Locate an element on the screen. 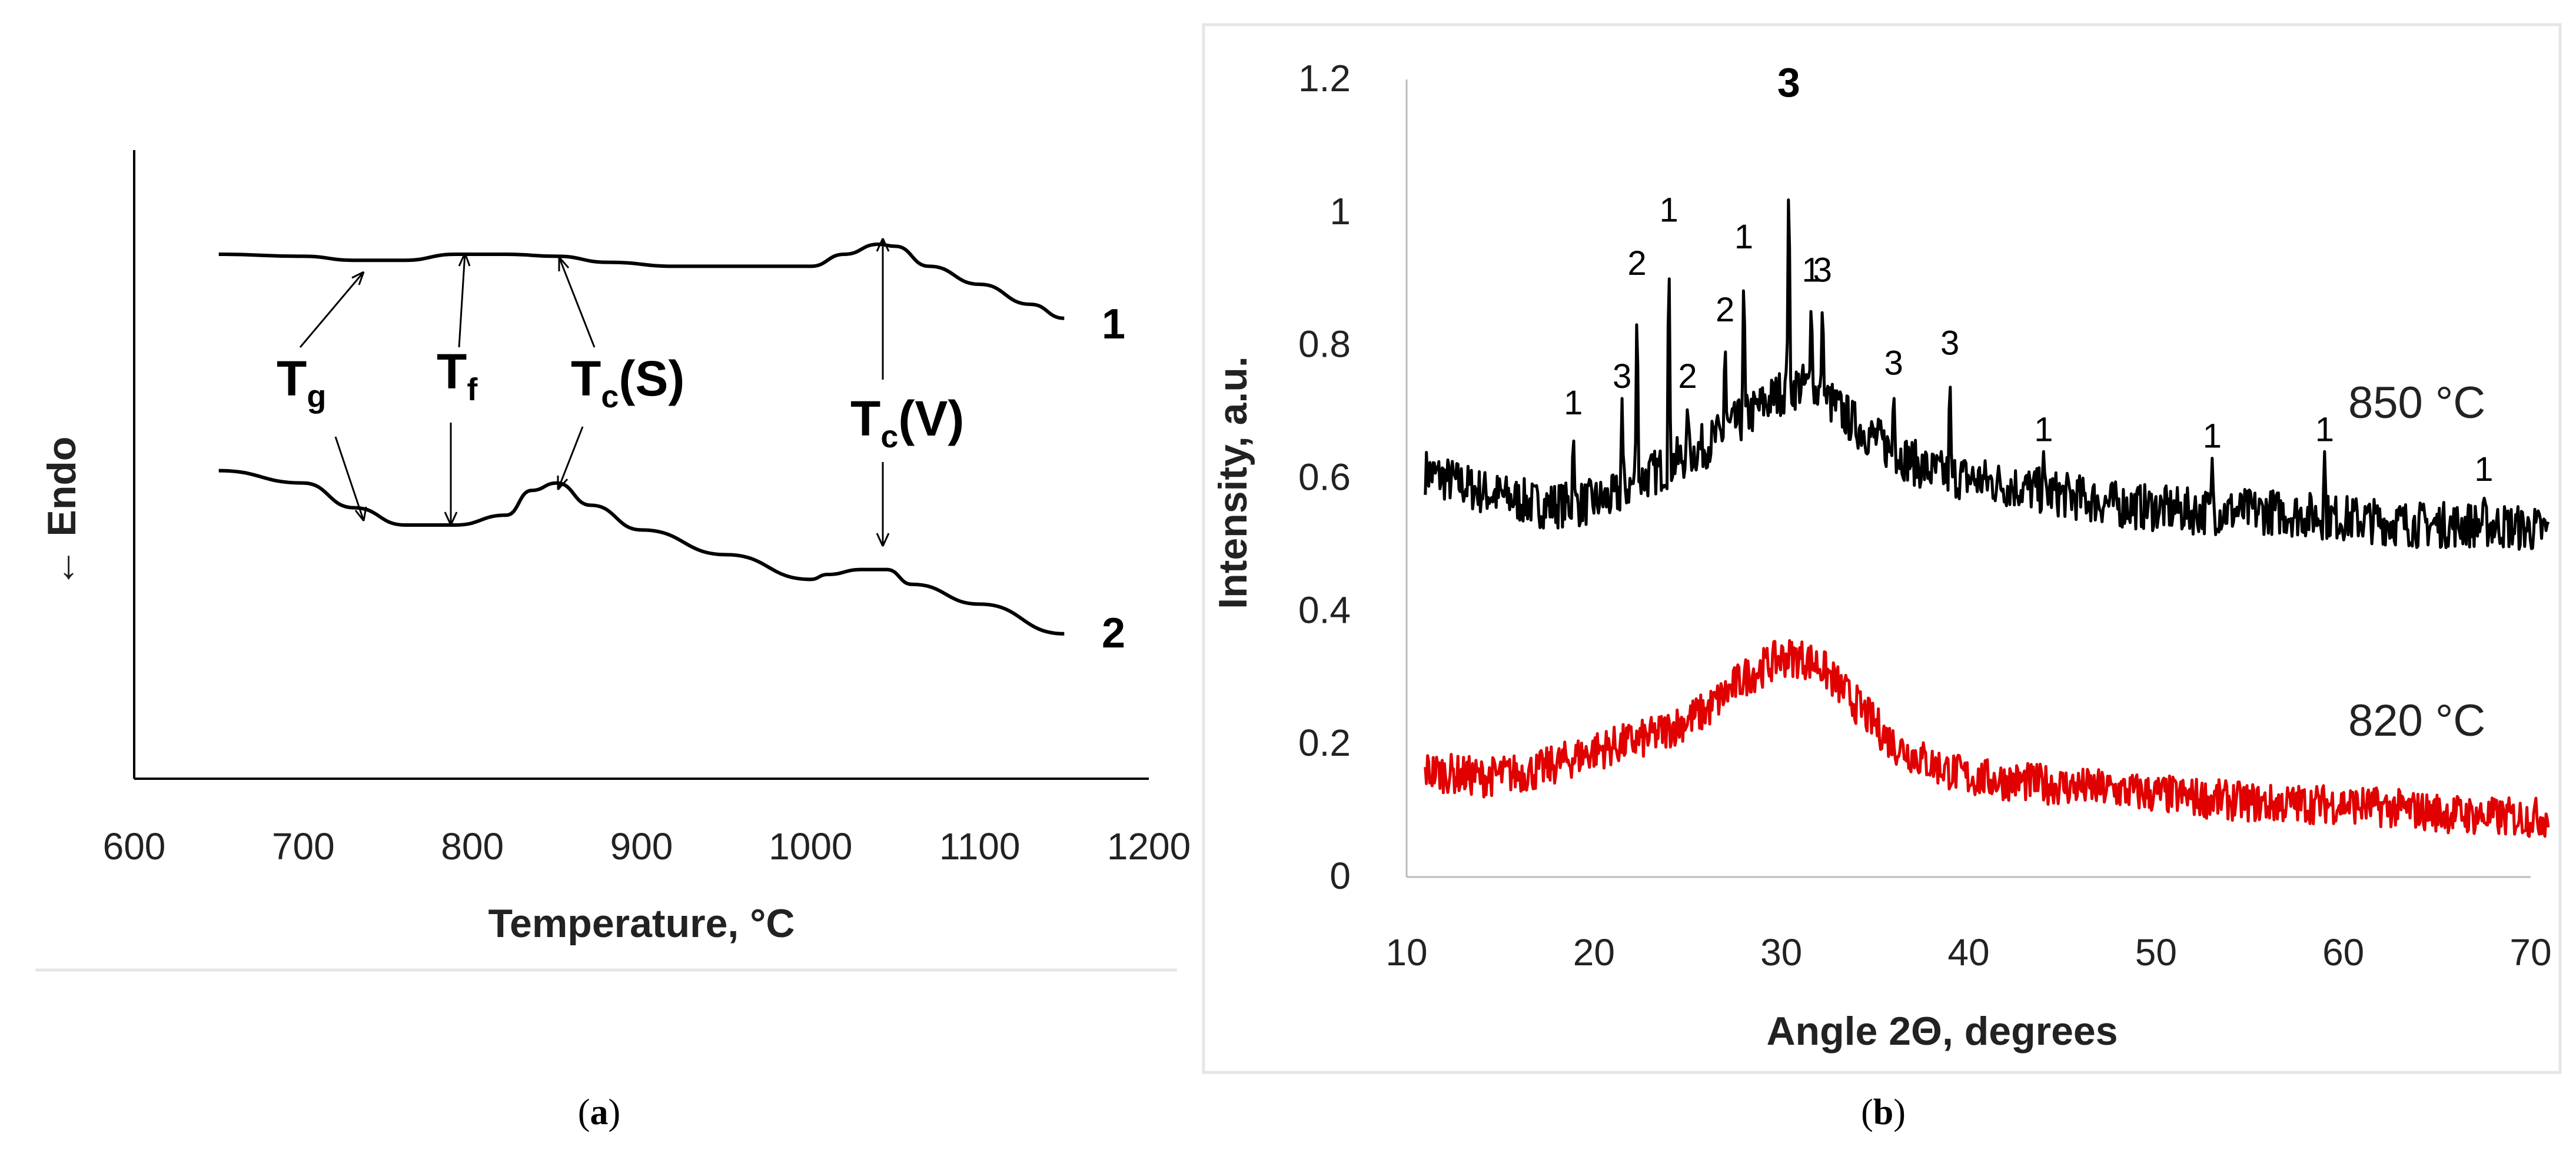  panel-a-x-axis-title: Temperature, °C is located at coordinates (641, 923).